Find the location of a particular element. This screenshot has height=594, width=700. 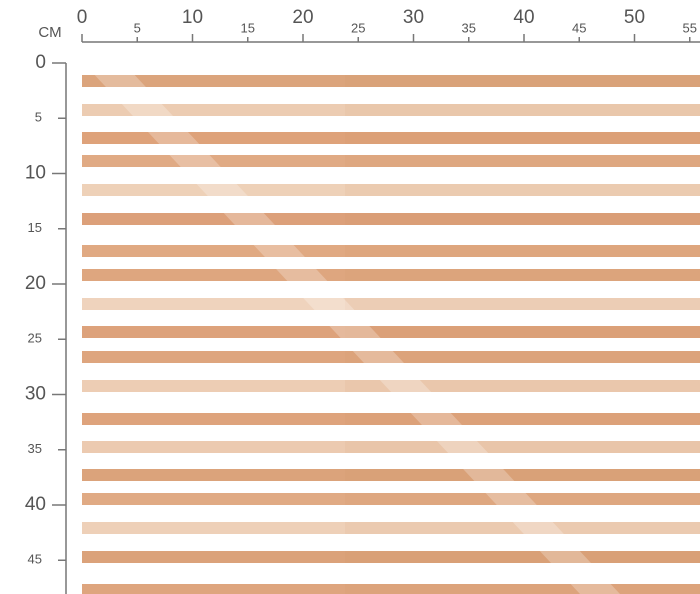

left-tick-label: 30 is located at coordinates (35, 394).